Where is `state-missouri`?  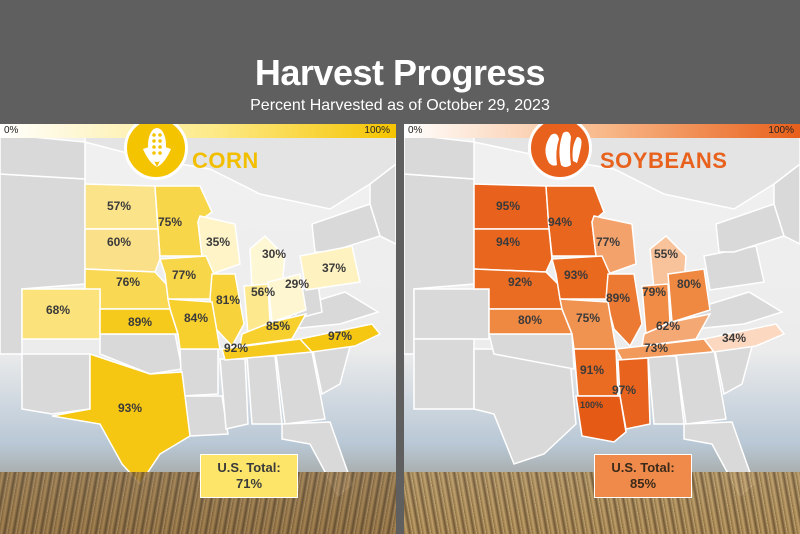
state-missouri is located at coordinates (194, 324).